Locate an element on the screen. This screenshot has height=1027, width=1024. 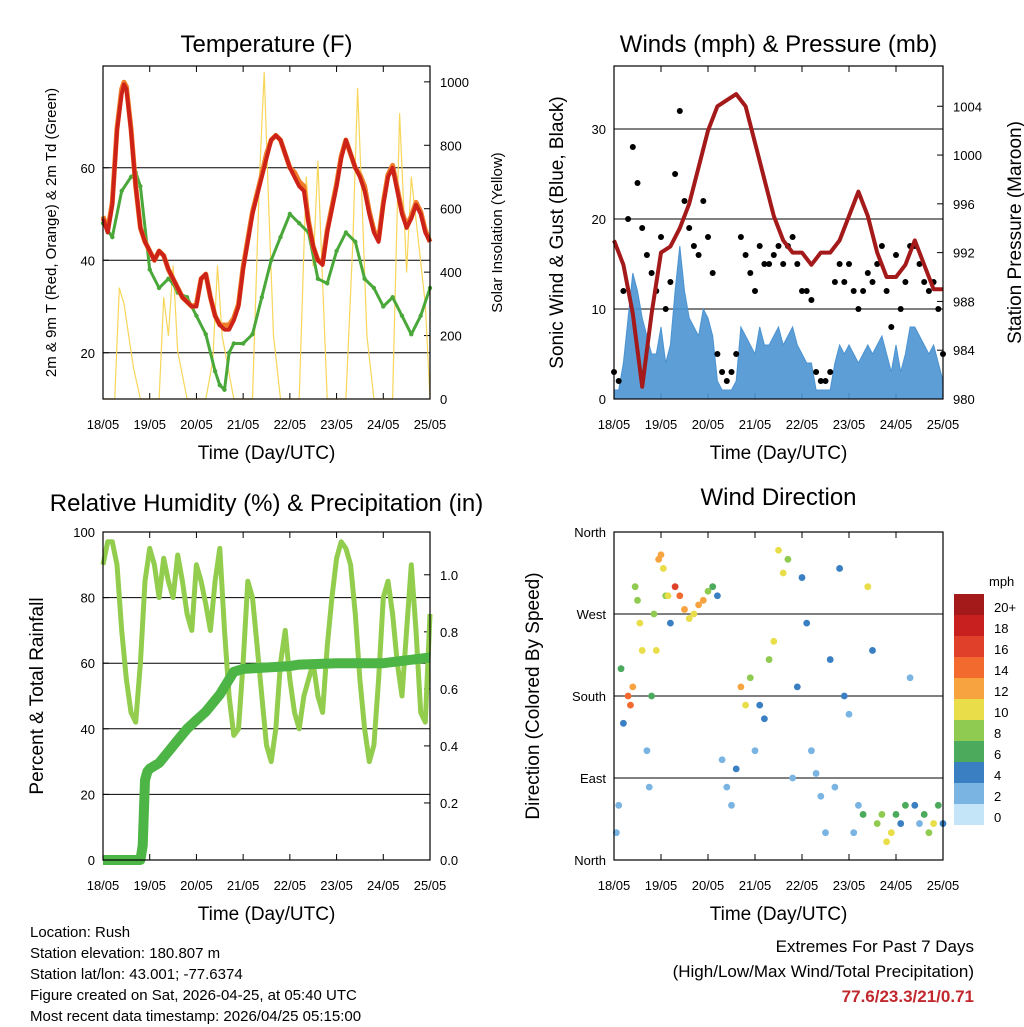
colorbar-label: 8 is located at coordinates (997, 733).